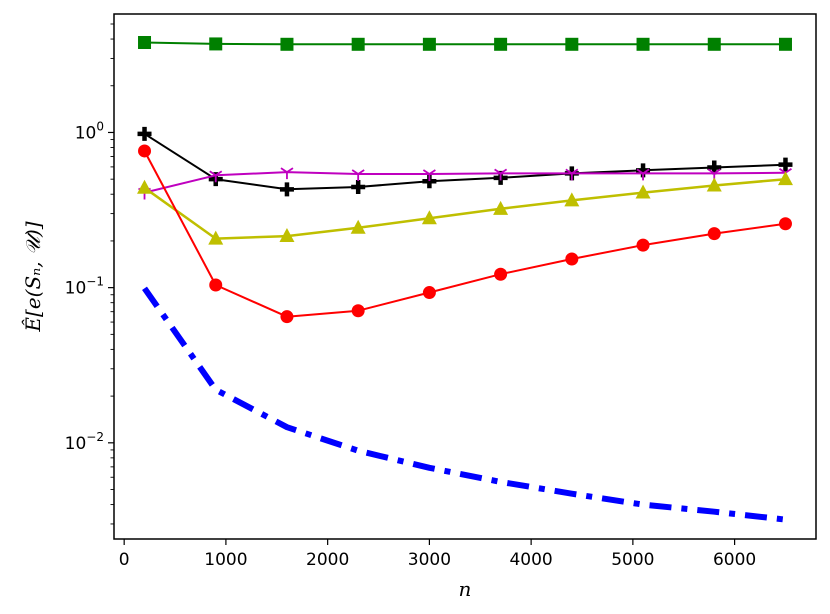 Image resolution: width=830 pixels, height=614 pixels. I want to click on y-tick-label: 10⁻¹, so click(84, 287).